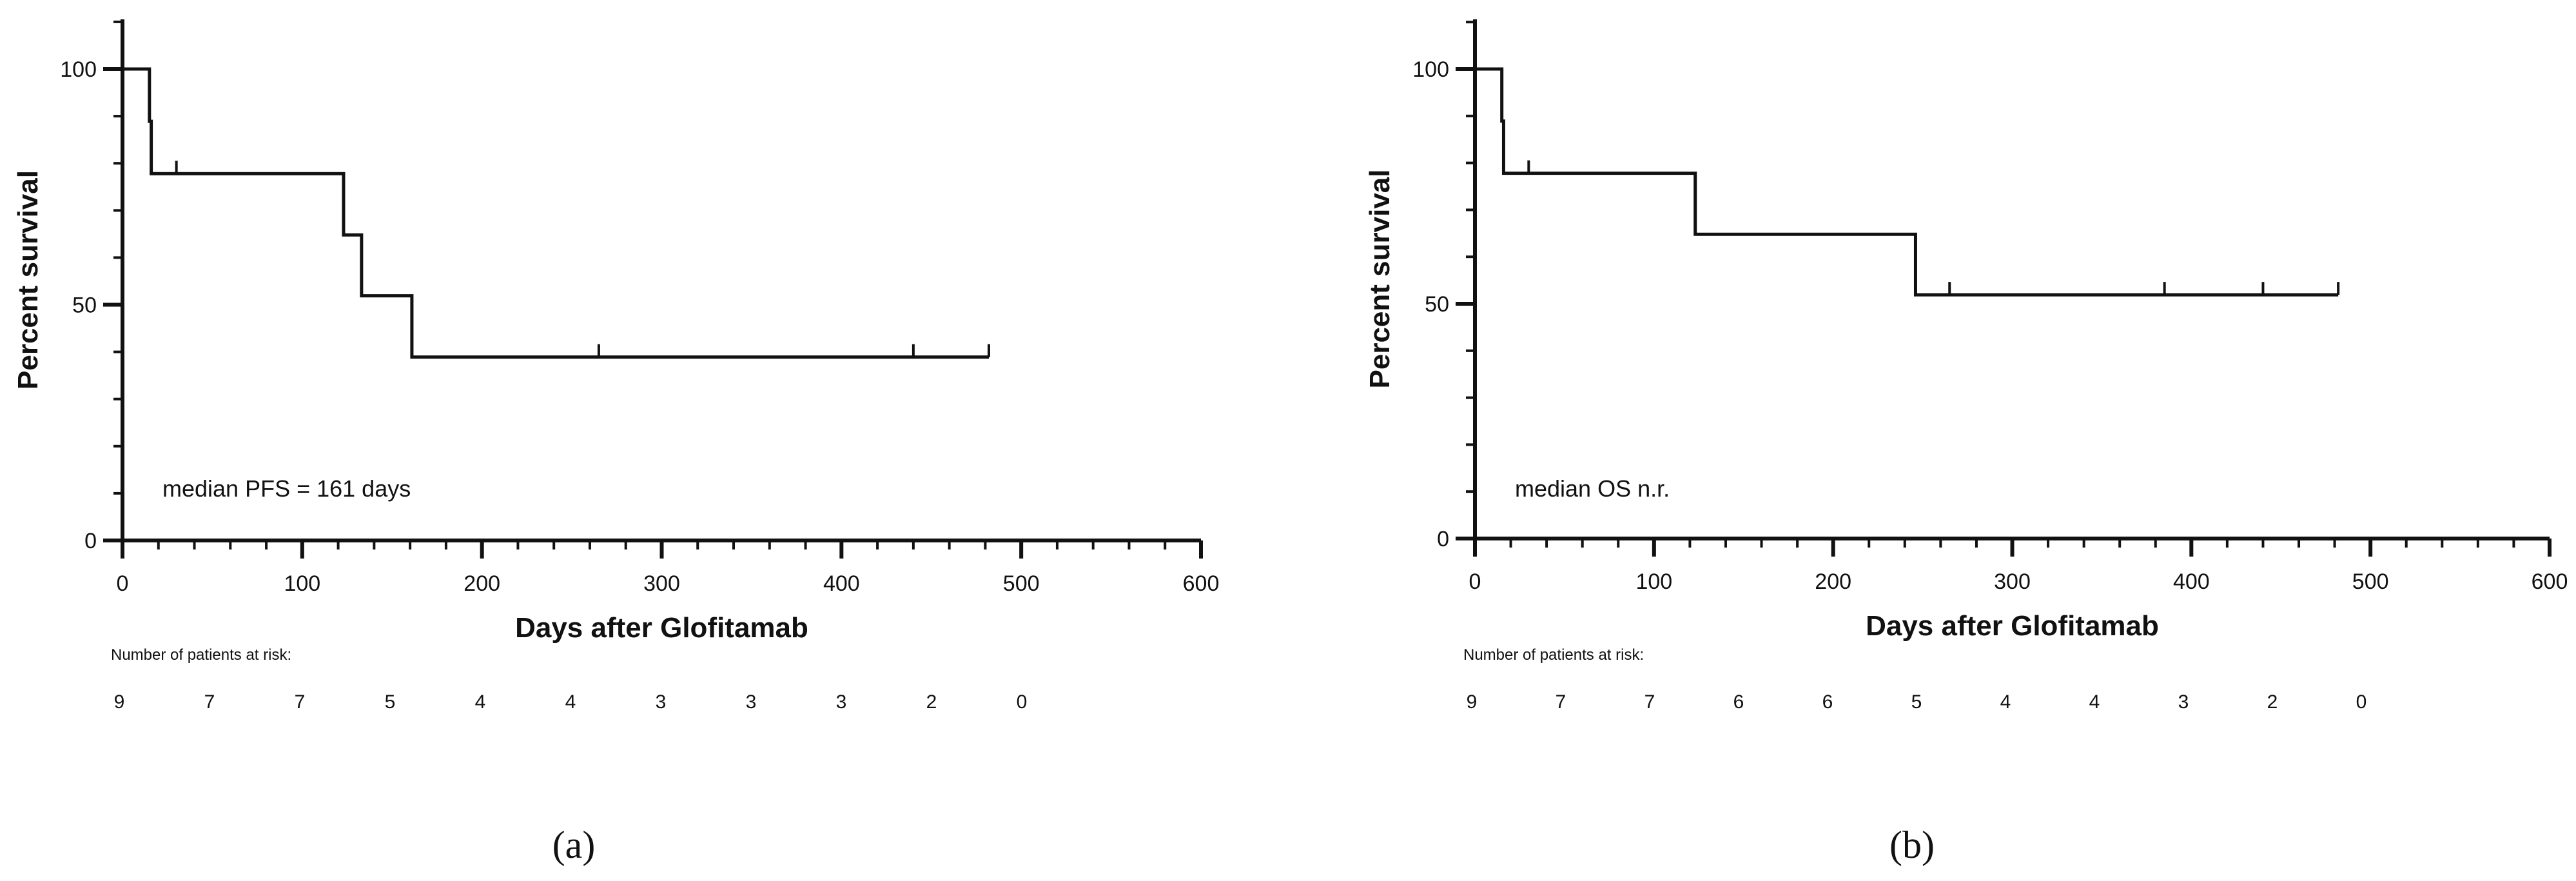 The width and height of the screenshot is (2576, 881). I want to click on median-annotation: median OS n.r., so click(1593, 488).